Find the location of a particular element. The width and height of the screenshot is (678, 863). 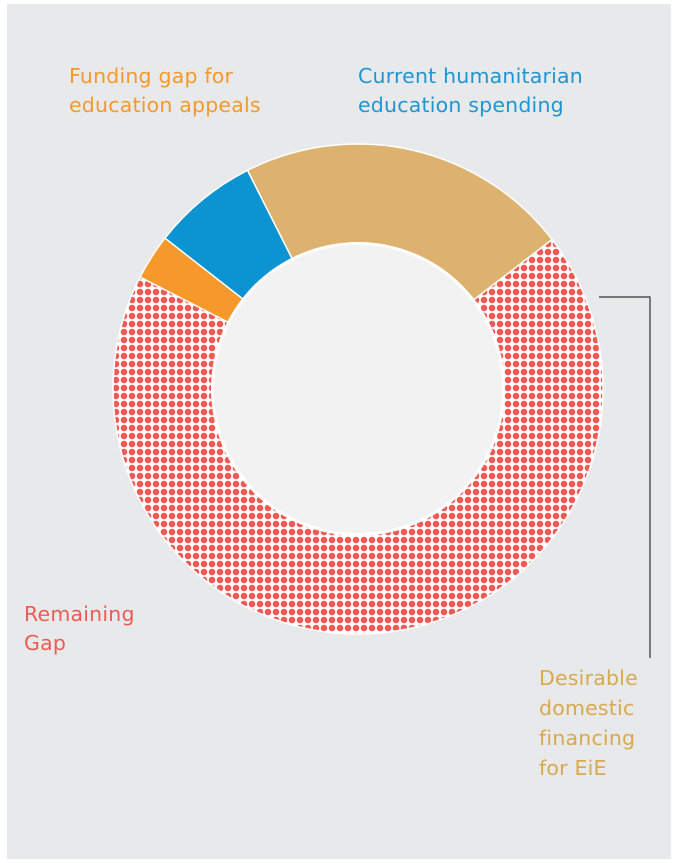

donut-hole is located at coordinates (358, 389).